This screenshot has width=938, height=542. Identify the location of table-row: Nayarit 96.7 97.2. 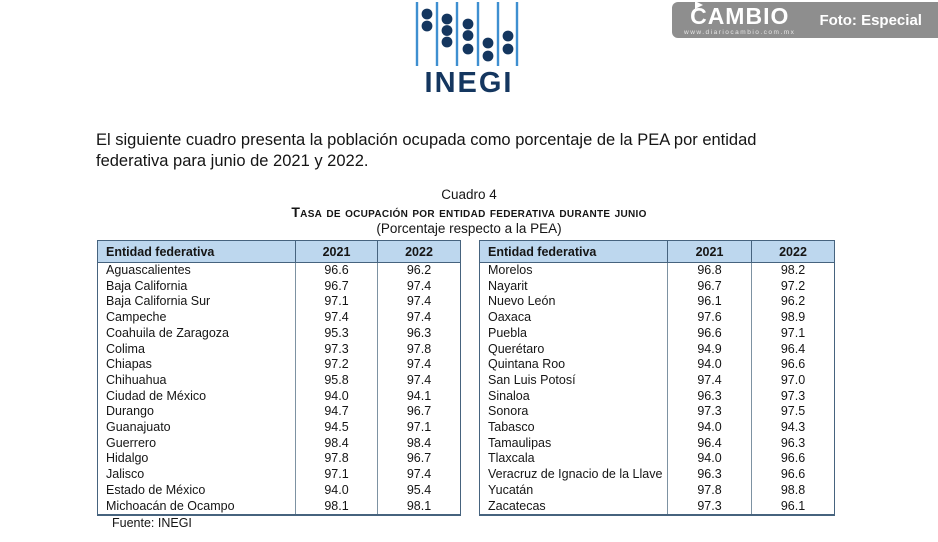
(657, 286).